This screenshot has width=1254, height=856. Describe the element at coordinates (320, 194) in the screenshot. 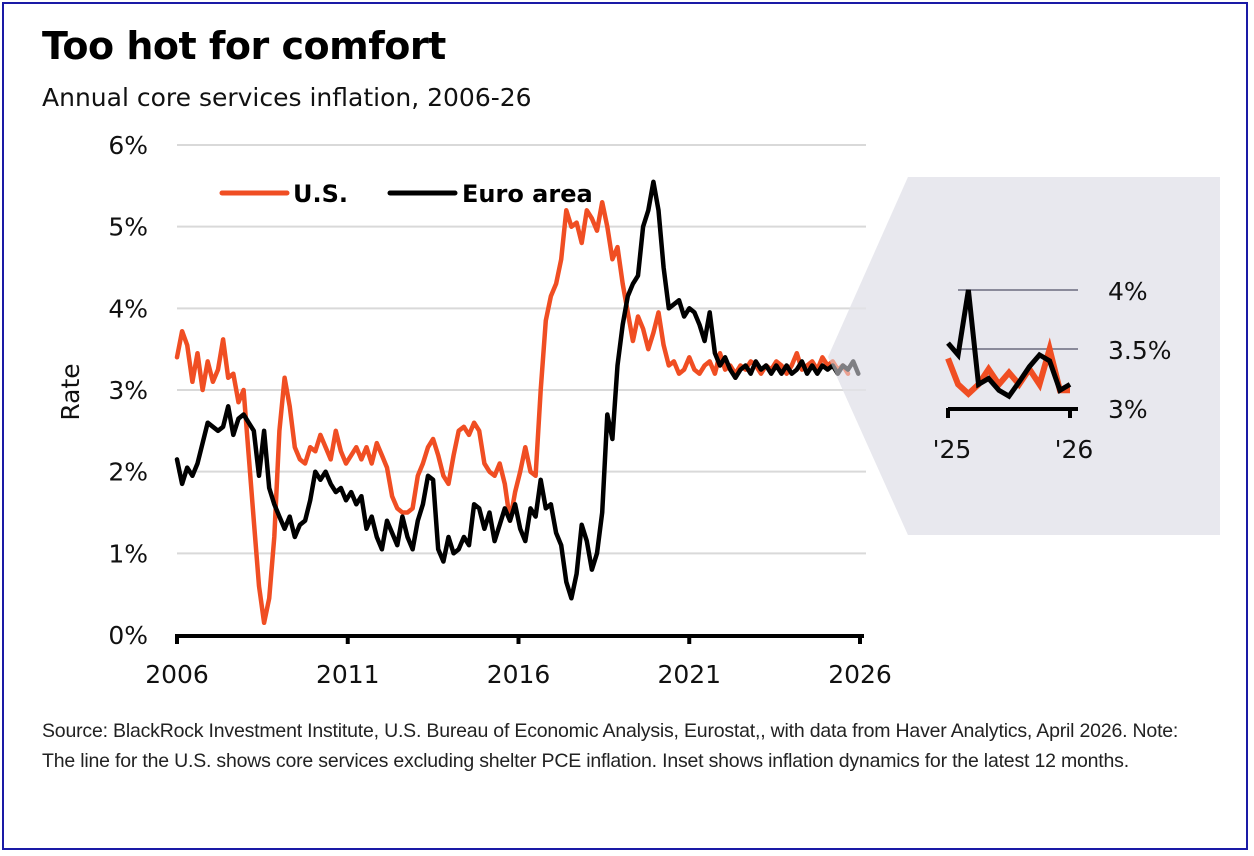

I see `legend-label: U.S.` at that location.